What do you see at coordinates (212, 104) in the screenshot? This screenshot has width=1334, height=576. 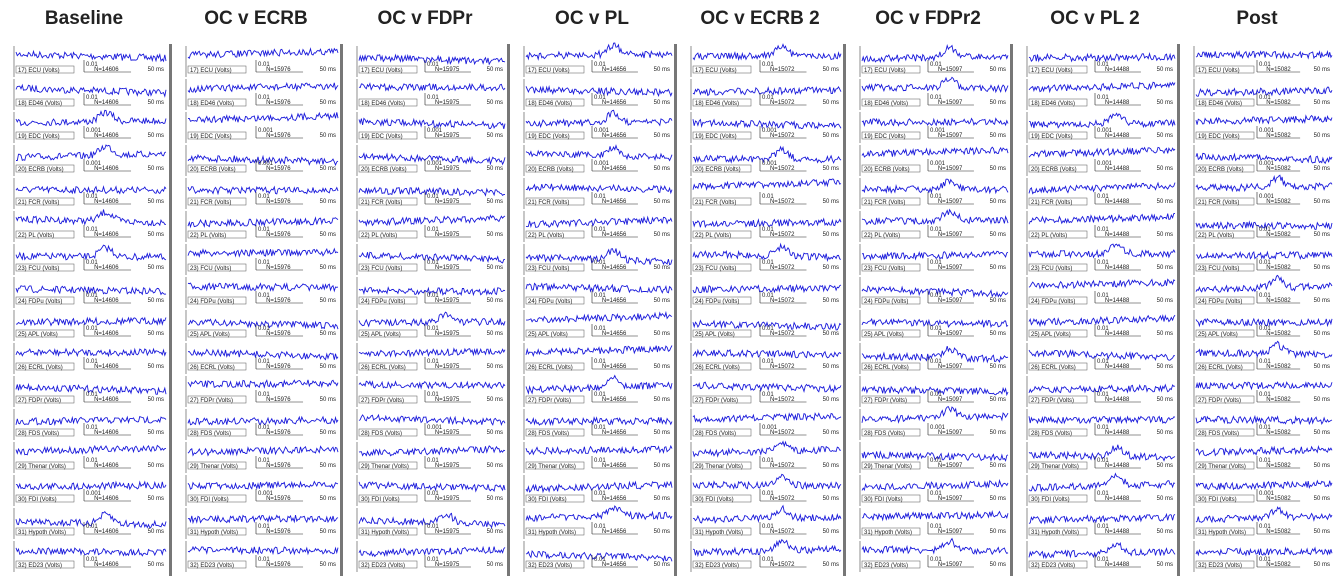 I see `channel-label: 18) ED46 (Volts)` at bounding box center [212, 104].